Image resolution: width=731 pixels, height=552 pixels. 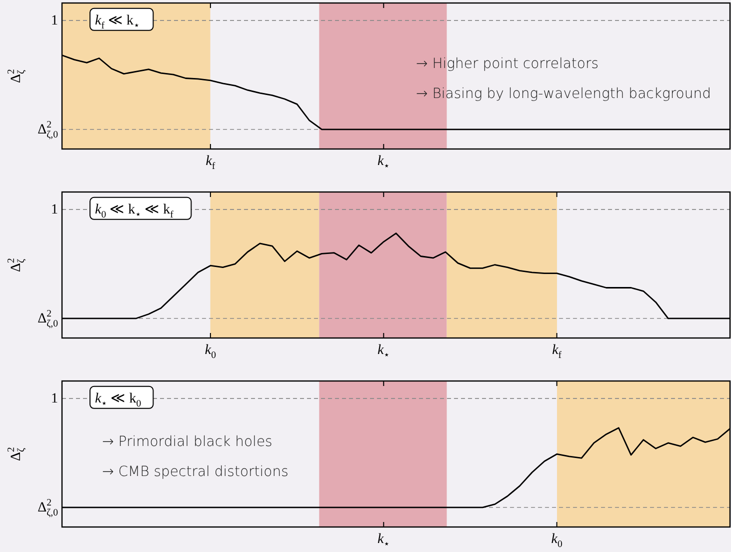 I want to click on annotation: → Biasing by long-wavelength background, so click(x=564, y=94).